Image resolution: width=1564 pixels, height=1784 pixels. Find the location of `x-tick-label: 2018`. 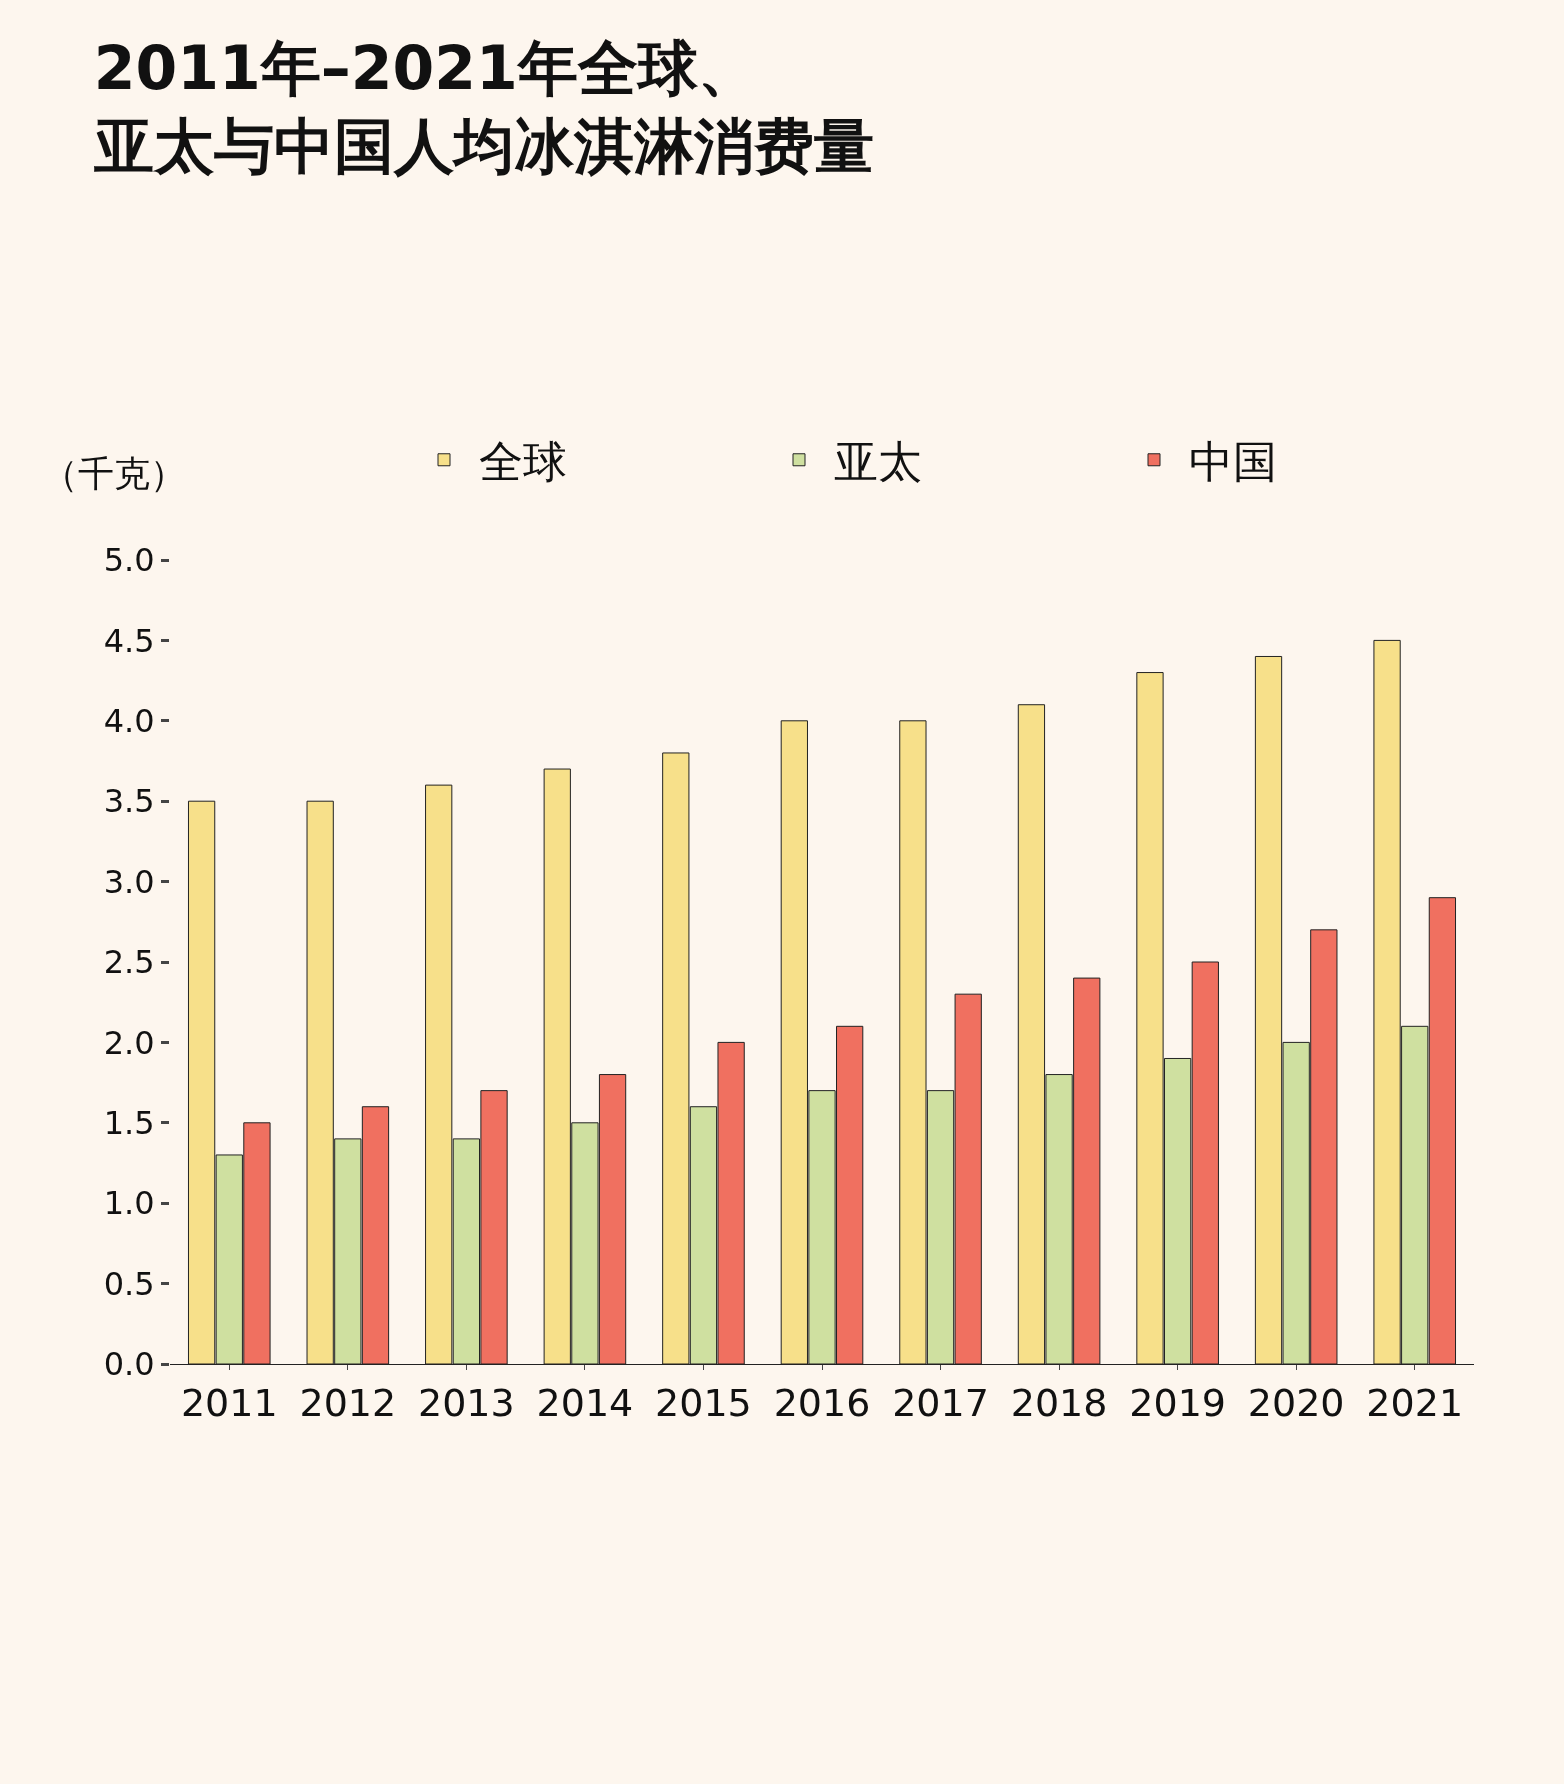

x-tick-label: 2018 is located at coordinates (1059, 1402).